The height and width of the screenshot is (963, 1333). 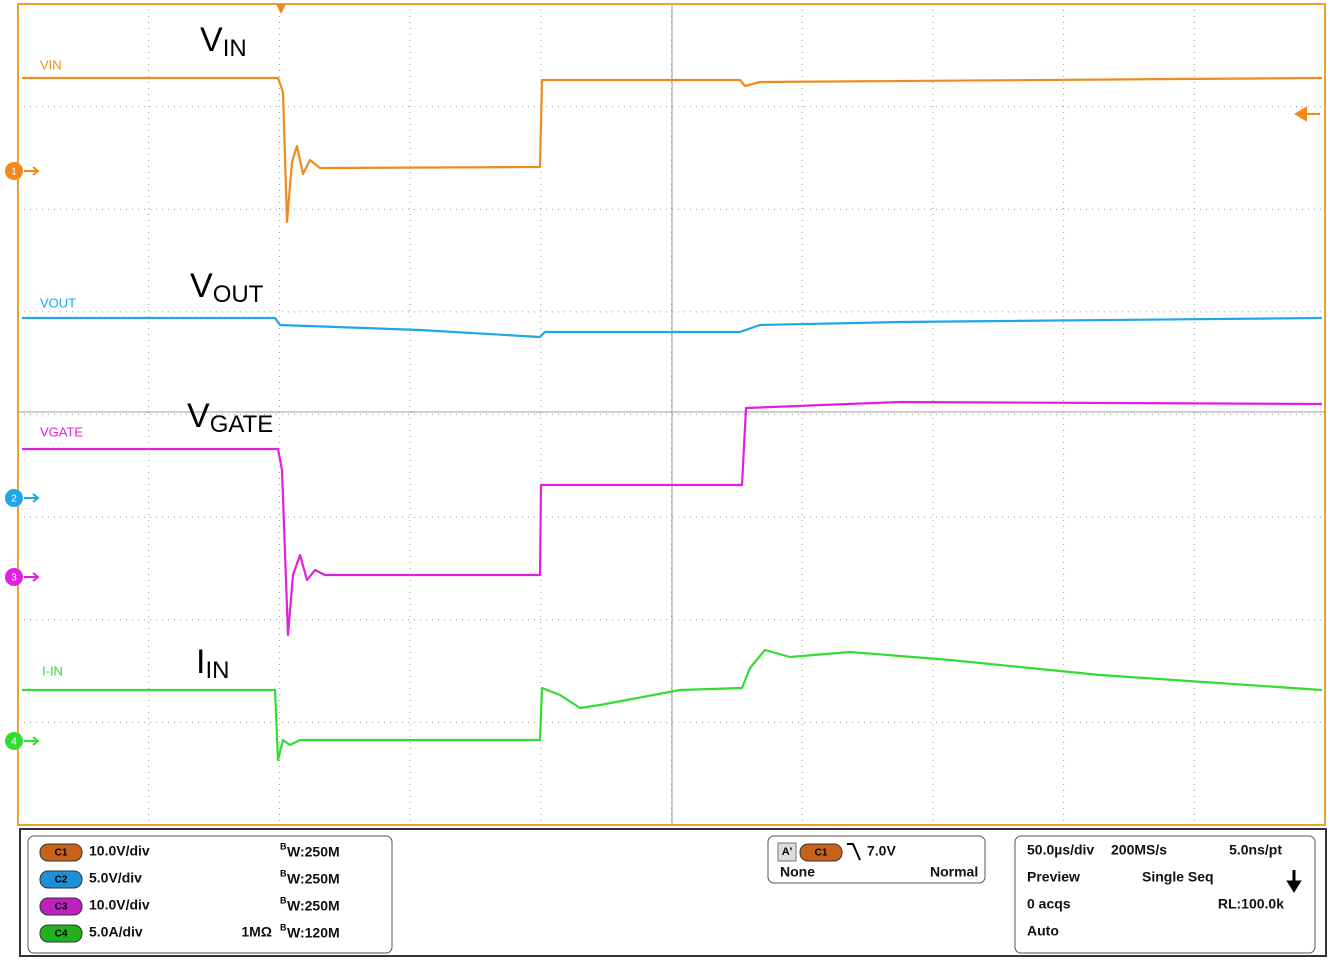 I want to click on volts-per-div: 5.0A/div, so click(x=116, y=932).